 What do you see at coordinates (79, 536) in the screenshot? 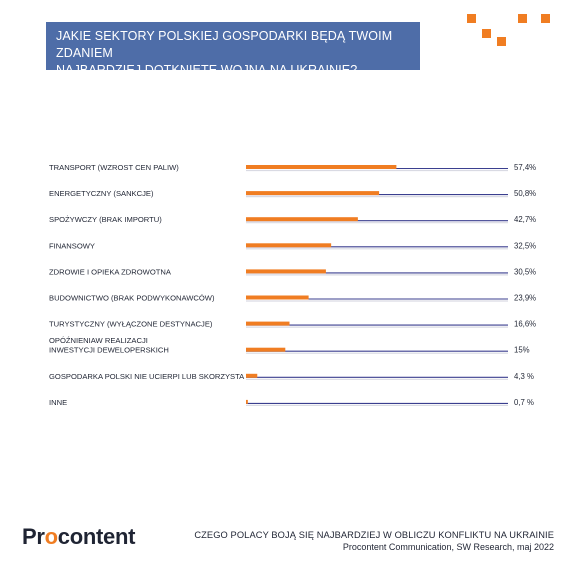
I see `procontent-logo: Procontent` at bounding box center [79, 536].